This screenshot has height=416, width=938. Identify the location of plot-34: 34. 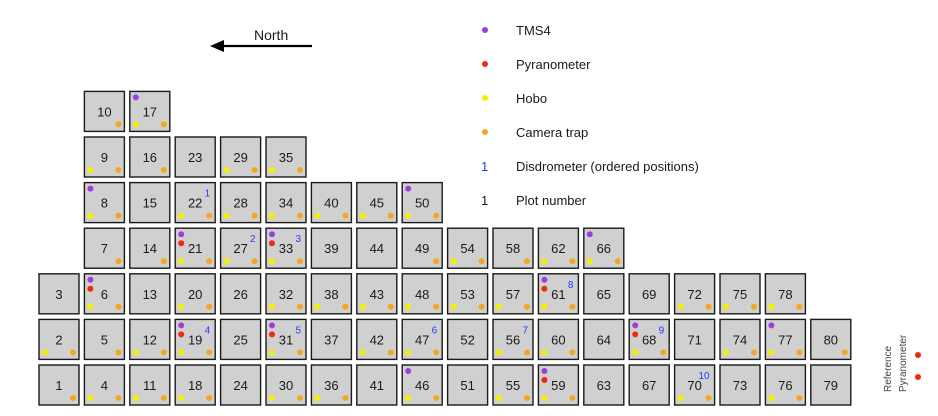
(286, 202).